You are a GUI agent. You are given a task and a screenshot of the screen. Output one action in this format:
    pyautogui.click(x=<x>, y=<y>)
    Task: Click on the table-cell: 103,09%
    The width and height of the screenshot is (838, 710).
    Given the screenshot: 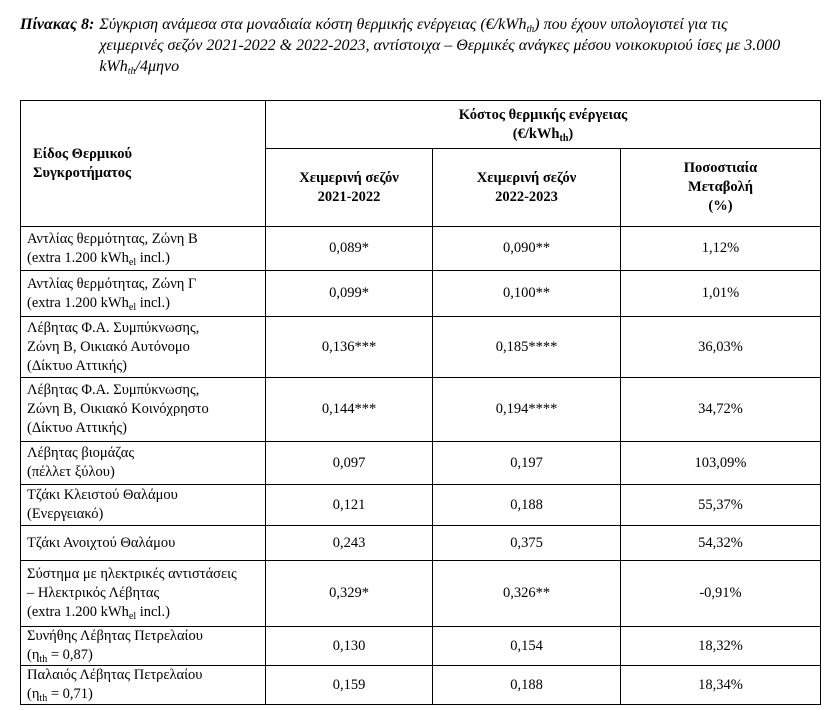 What is the action you would take?
    pyautogui.click(x=720, y=463)
    